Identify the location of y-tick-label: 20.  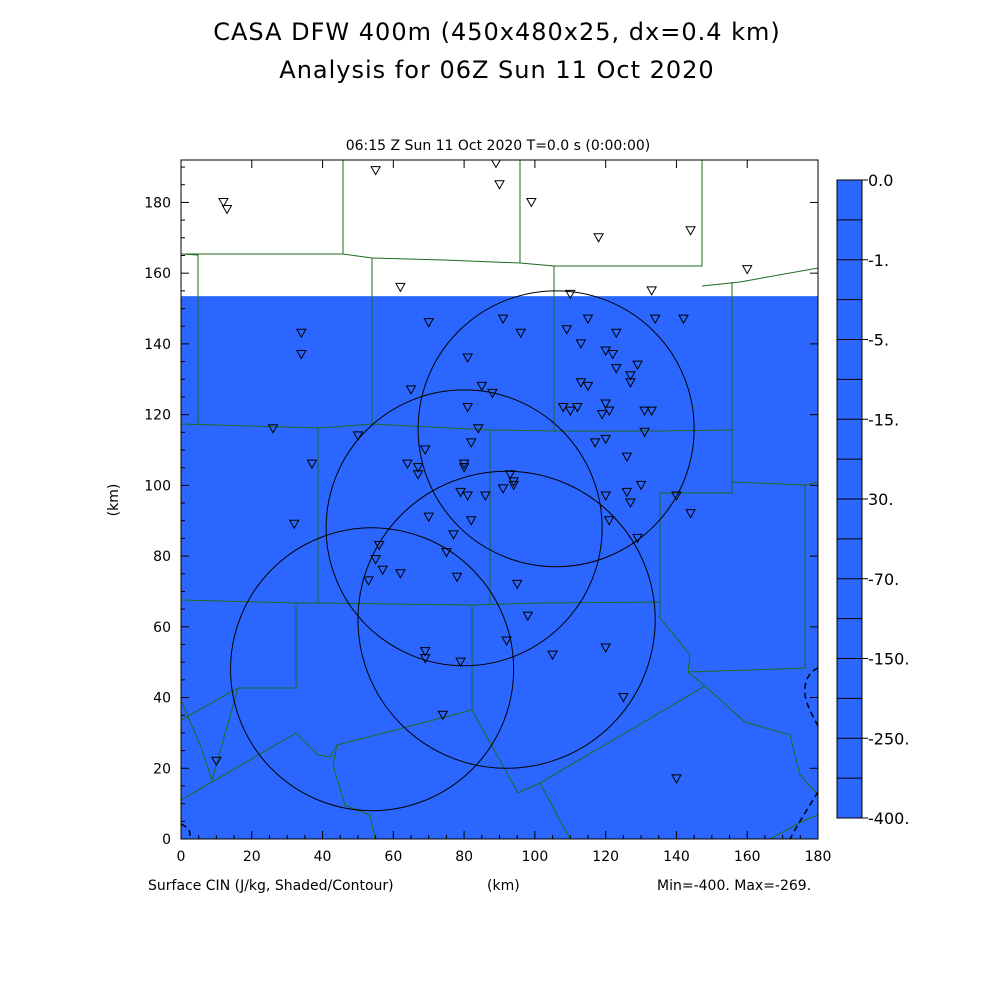
(162, 769).